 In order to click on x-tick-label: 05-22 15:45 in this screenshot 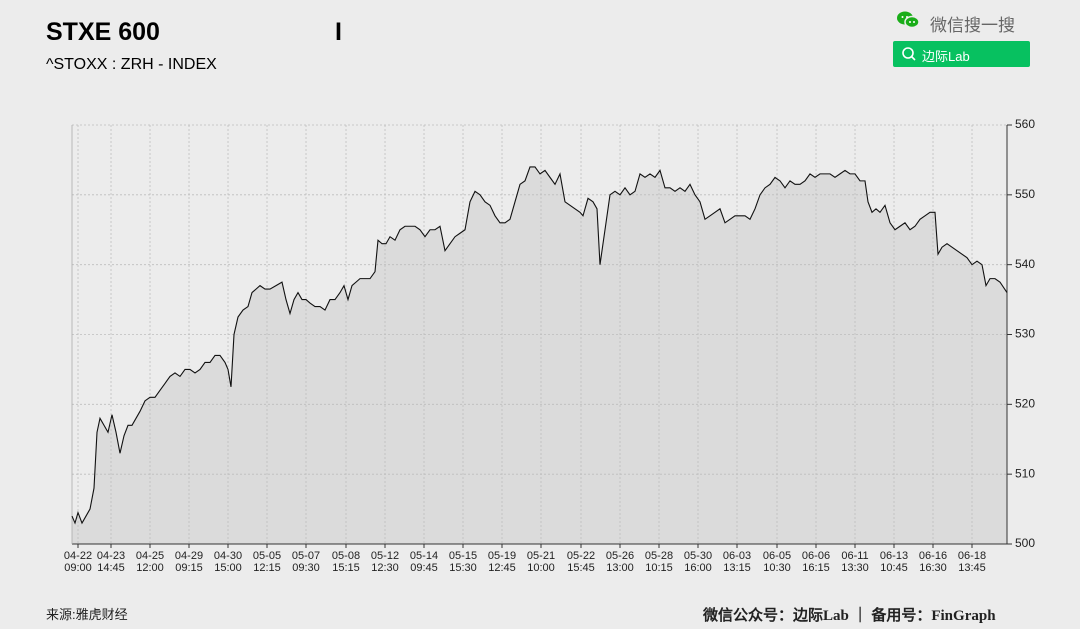, I will do `click(581, 562)`.